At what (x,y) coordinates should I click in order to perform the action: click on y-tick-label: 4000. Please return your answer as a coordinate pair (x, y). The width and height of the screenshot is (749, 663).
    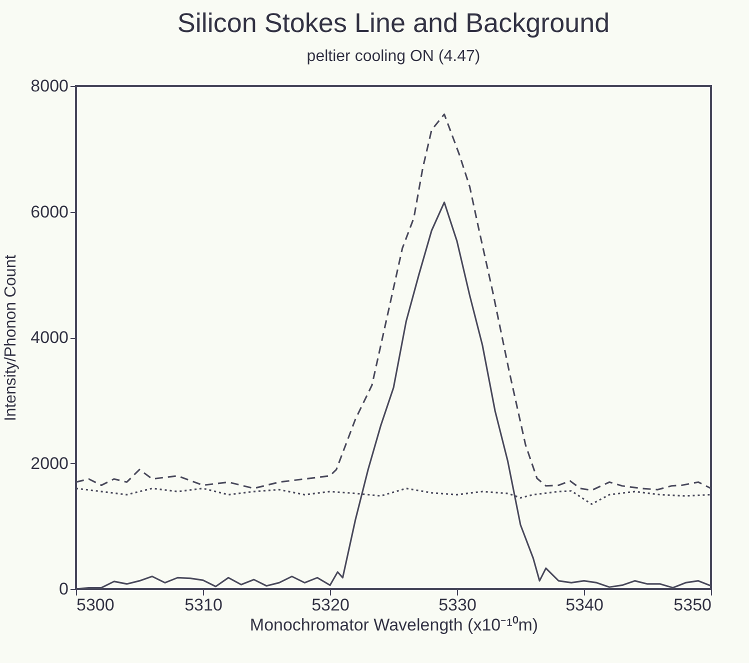
    Looking at the image, I should click on (49, 337).